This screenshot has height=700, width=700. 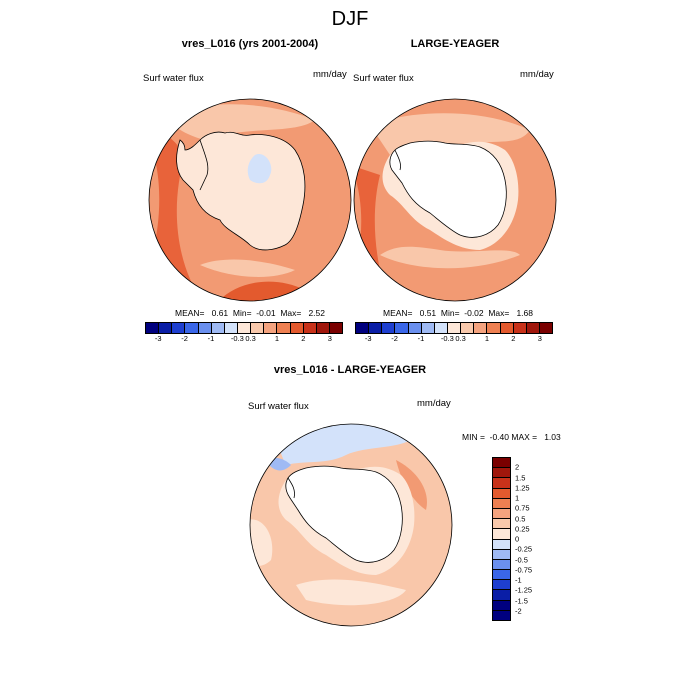 What do you see at coordinates (303, 338) in the screenshot?
I see `panel1-colorbar-tick-label: 2` at bounding box center [303, 338].